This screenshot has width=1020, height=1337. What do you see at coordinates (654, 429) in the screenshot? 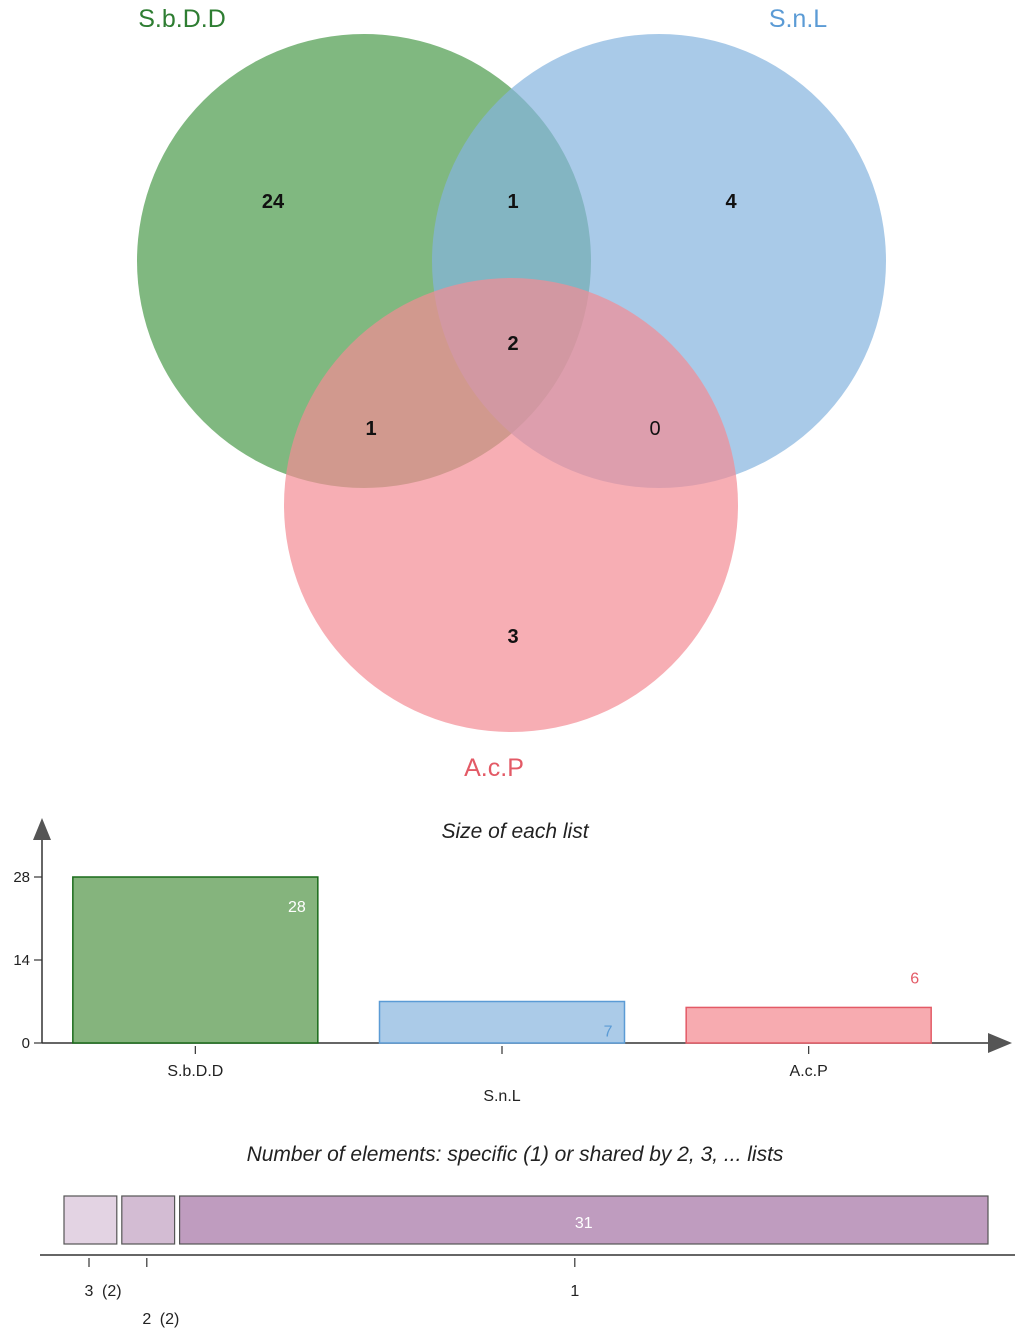
I see `venn-count-snl-acp: 0` at bounding box center [654, 429].